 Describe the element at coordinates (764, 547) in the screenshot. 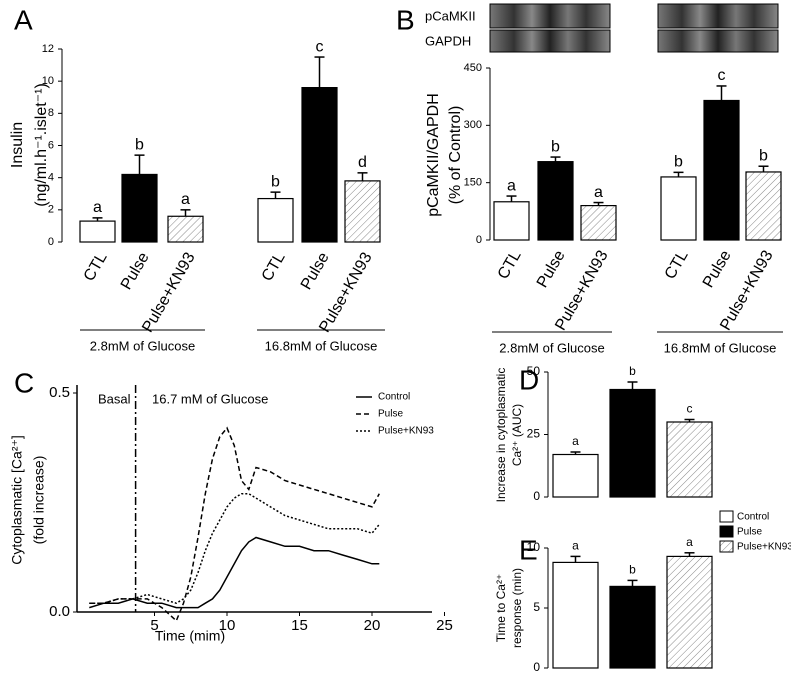

I see `legend-label: Pulse+KN93` at that location.